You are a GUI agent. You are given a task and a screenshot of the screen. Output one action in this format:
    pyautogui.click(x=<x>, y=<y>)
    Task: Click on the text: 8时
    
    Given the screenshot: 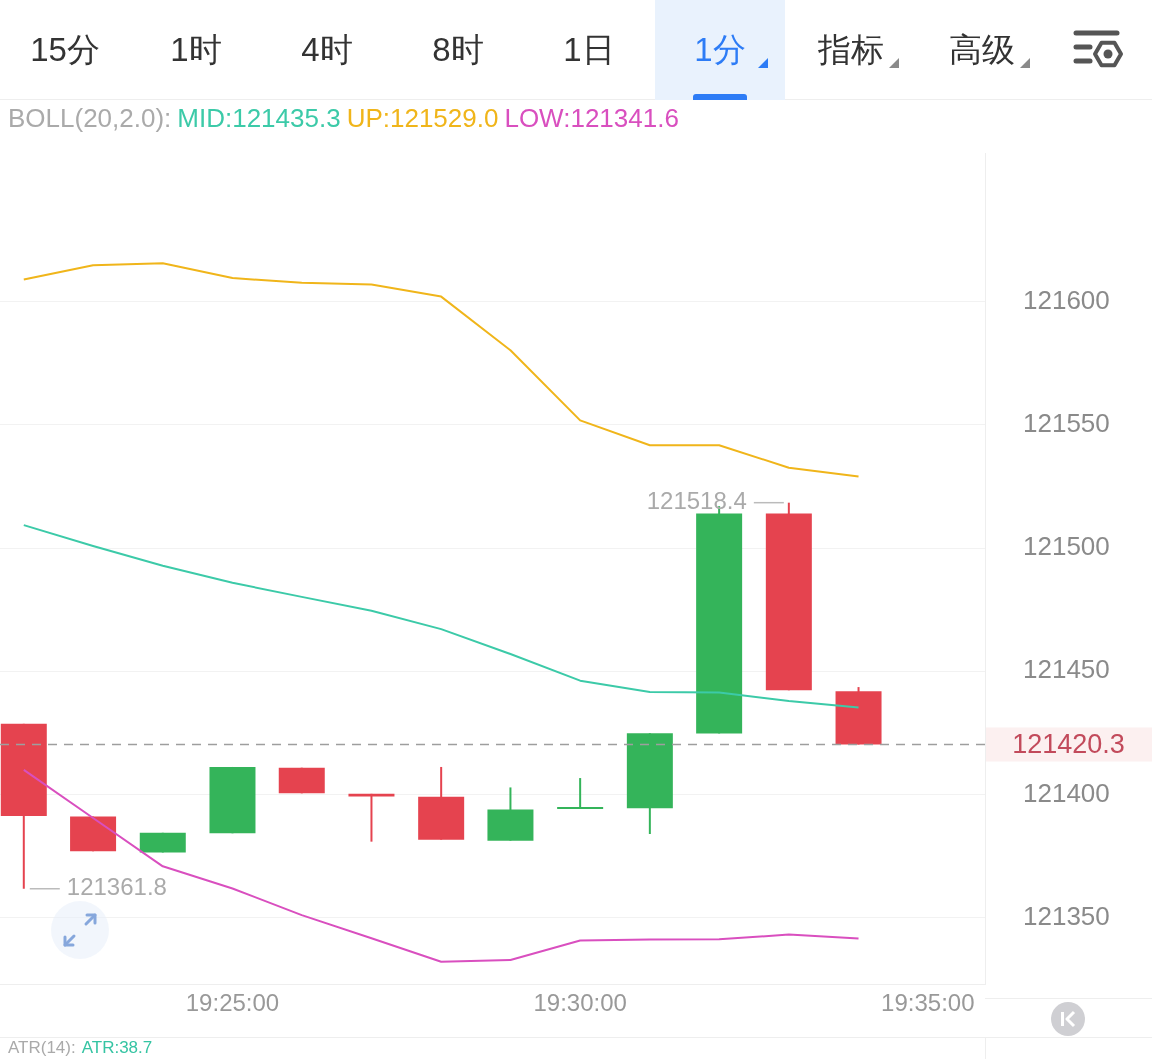 What is the action you would take?
    pyautogui.click(x=458, y=50)
    